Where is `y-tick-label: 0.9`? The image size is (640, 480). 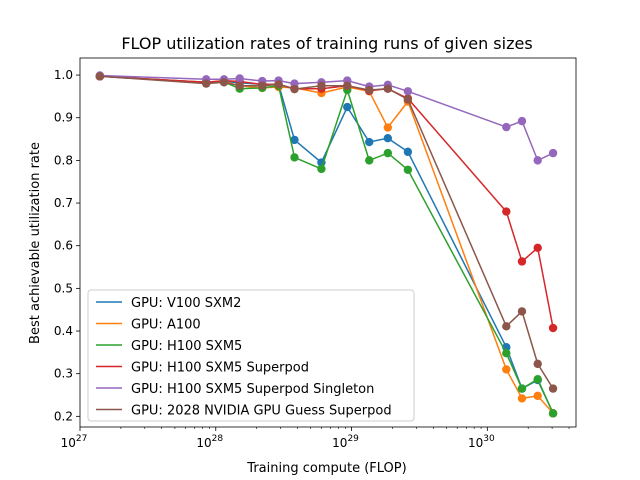 y-tick-label: 0.9 is located at coordinates (63, 118).